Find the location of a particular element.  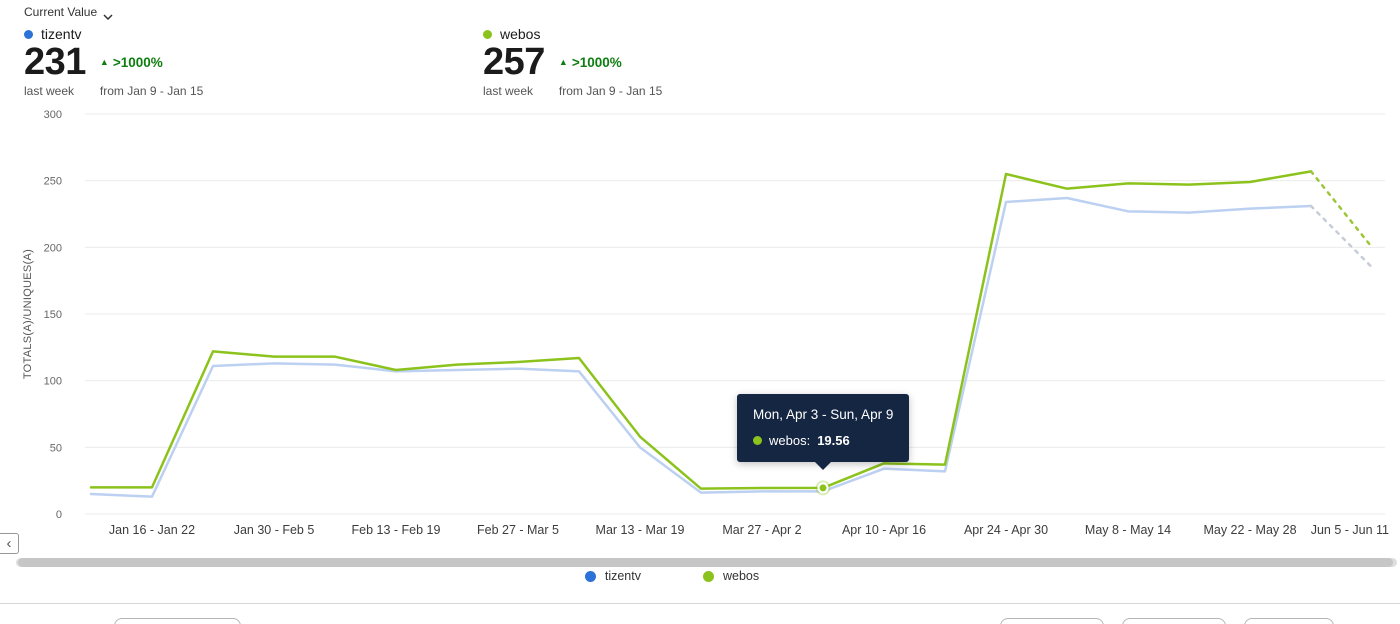

series-dashed-tail-tizentv is located at coordinates (1341, 236).